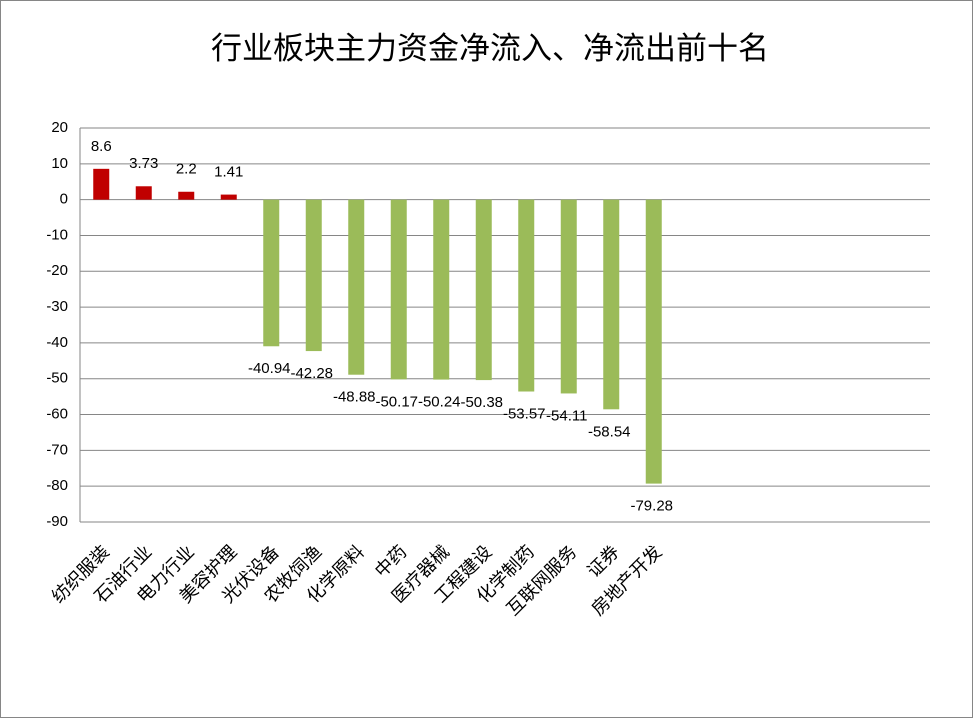 The height and width of the screenshot is (719, 974). Describe the element at coordinates (57, 449) in the screenshot. I see `y-tick-label: -70` at that location.